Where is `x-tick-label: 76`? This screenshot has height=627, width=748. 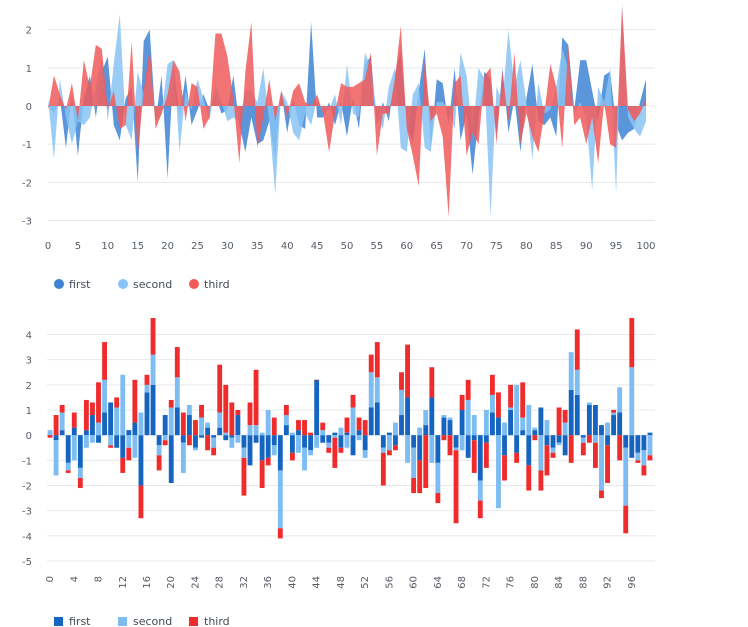
x-tick-label: 76 is located at coordinates (511, 582).